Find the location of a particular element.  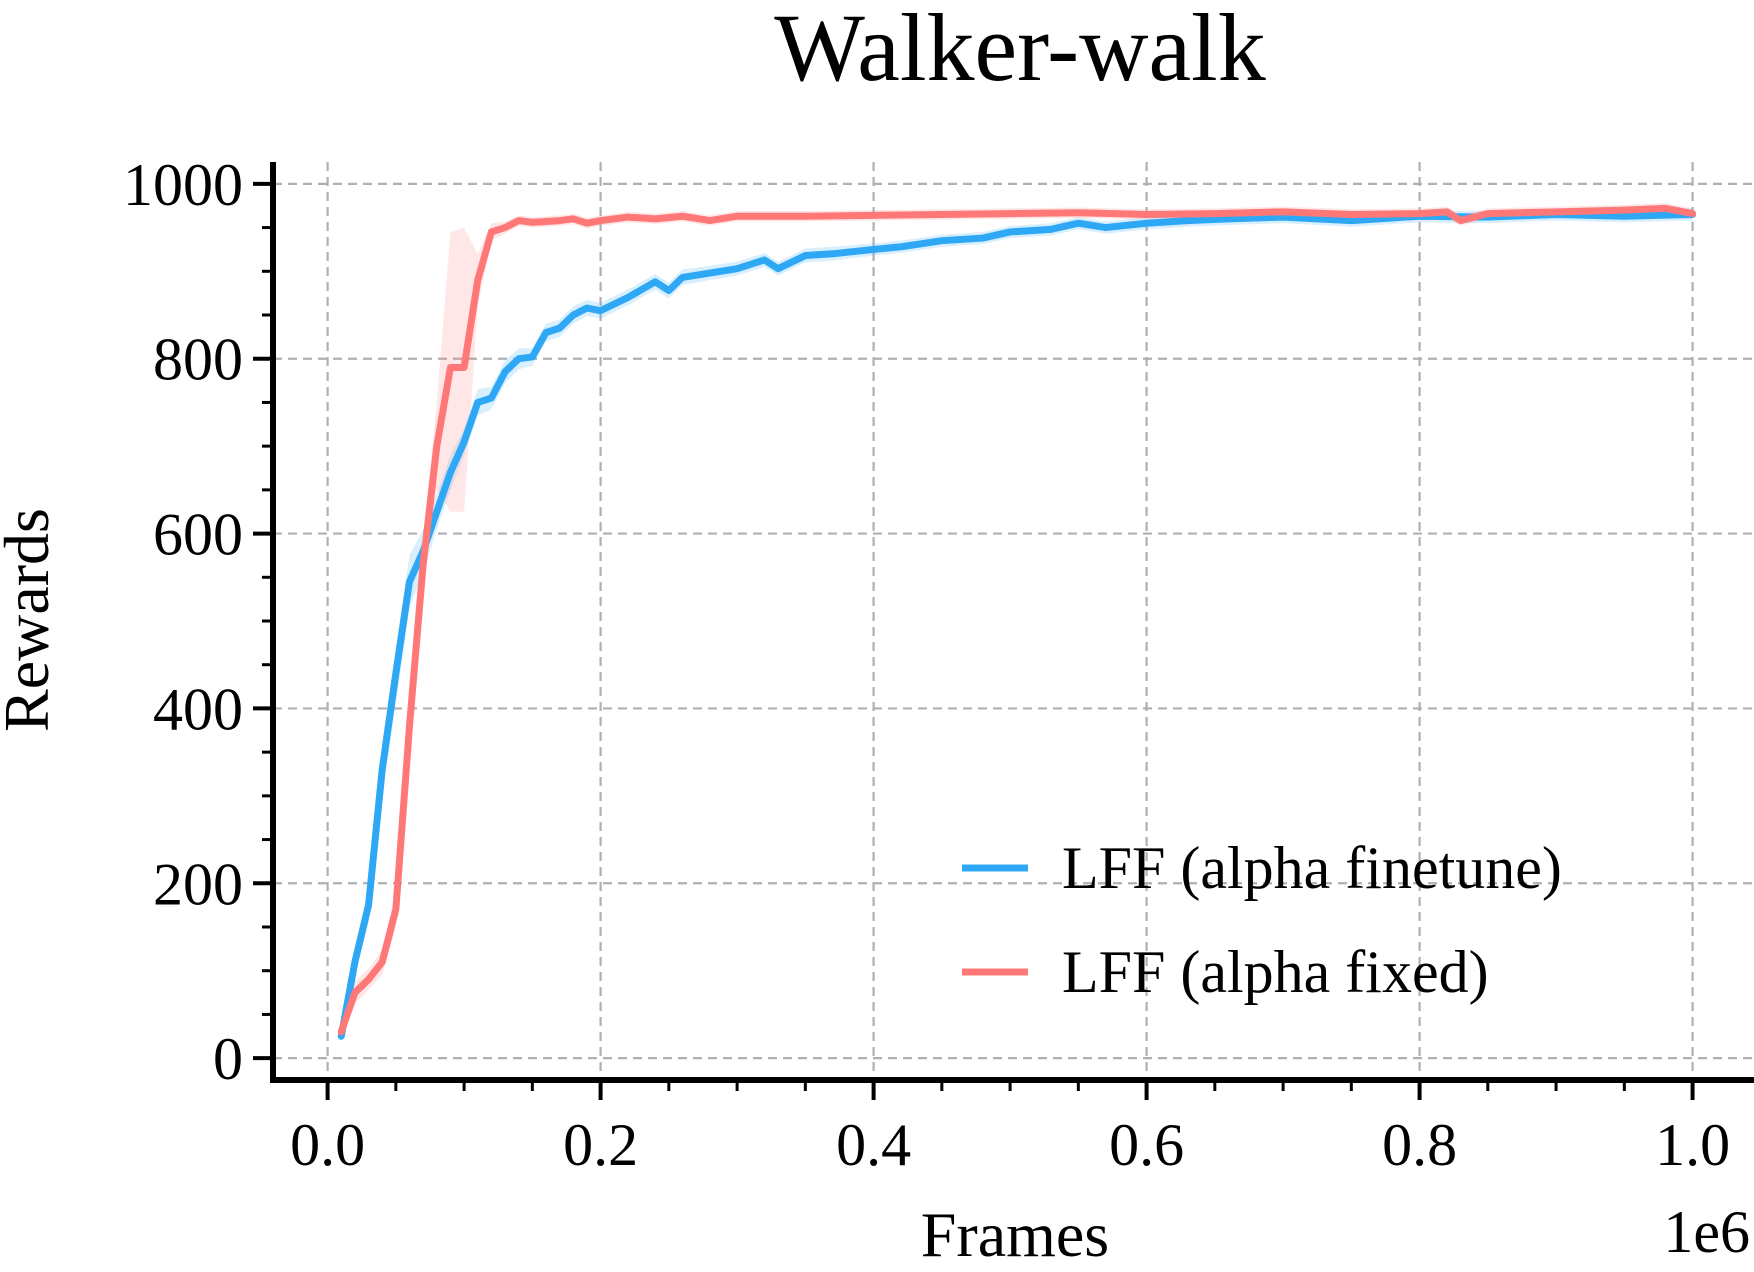

legend: LFF (alpha finetune) LFF (alpha fixed) is located at coordinates (1262, 920).